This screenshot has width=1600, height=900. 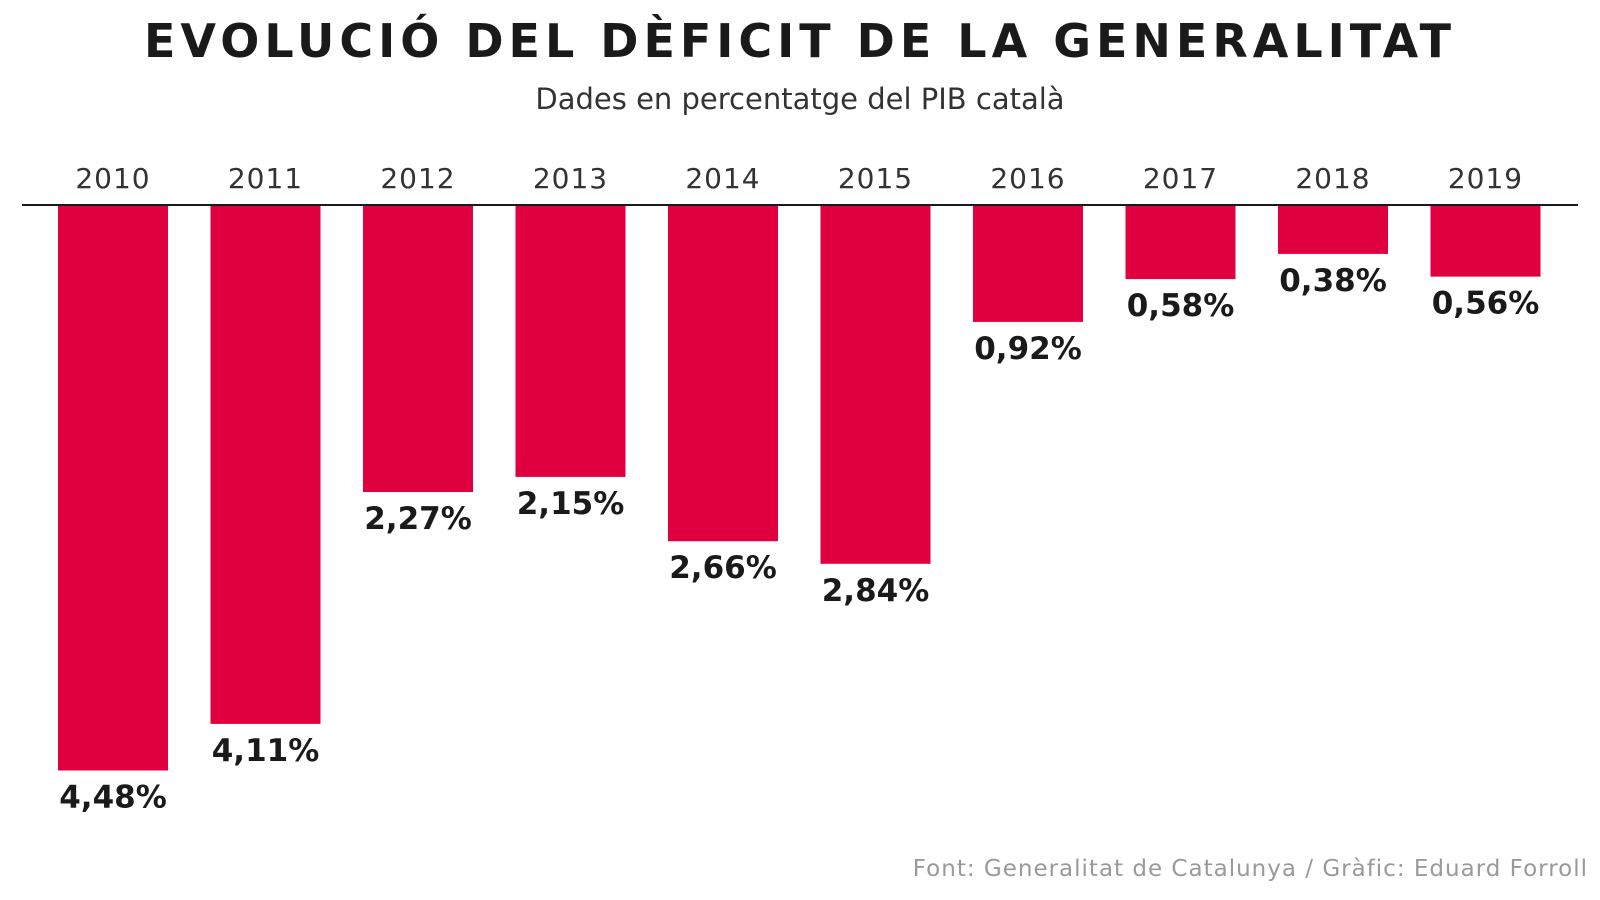 What do you see at coordinates (1180, 178) in the screenshot?
I see `tick-label-2017: 2017` at bounding box center [1180, 178].